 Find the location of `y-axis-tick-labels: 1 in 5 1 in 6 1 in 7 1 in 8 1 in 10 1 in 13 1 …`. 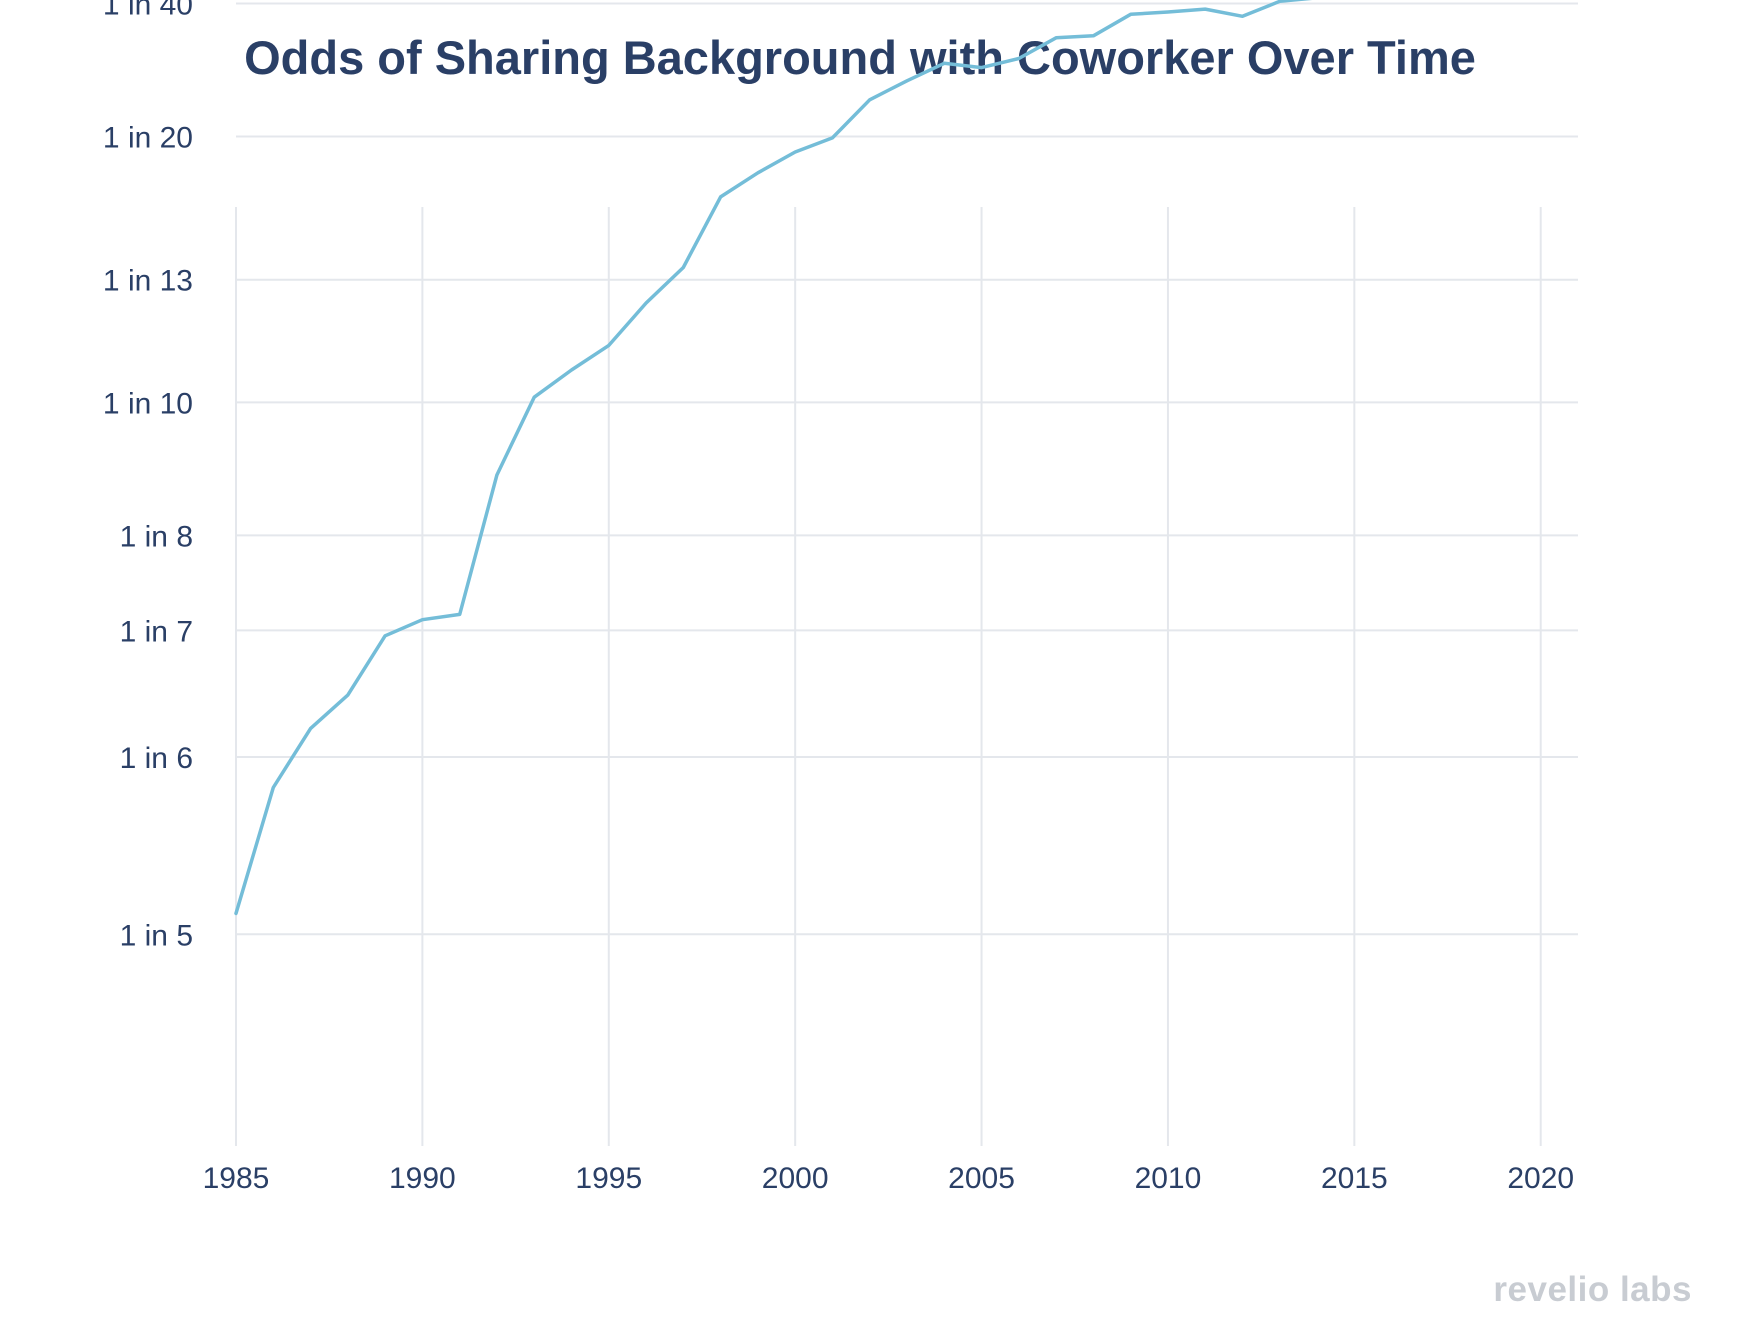

y-axis-tick-labels: 1 in 5 1 in 6 1 in 7 1 in 8 1 in 10 1 in 13 1 … is located at coordinates (148, 476).